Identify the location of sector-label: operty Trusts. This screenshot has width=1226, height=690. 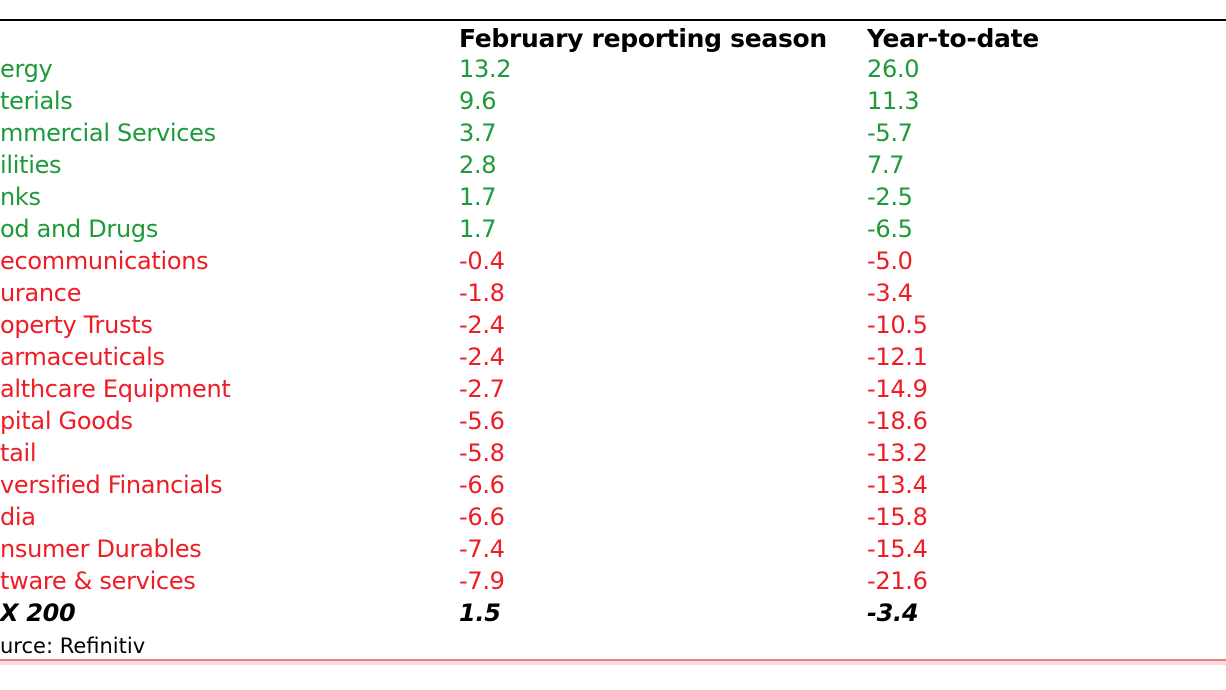
(76, 325).